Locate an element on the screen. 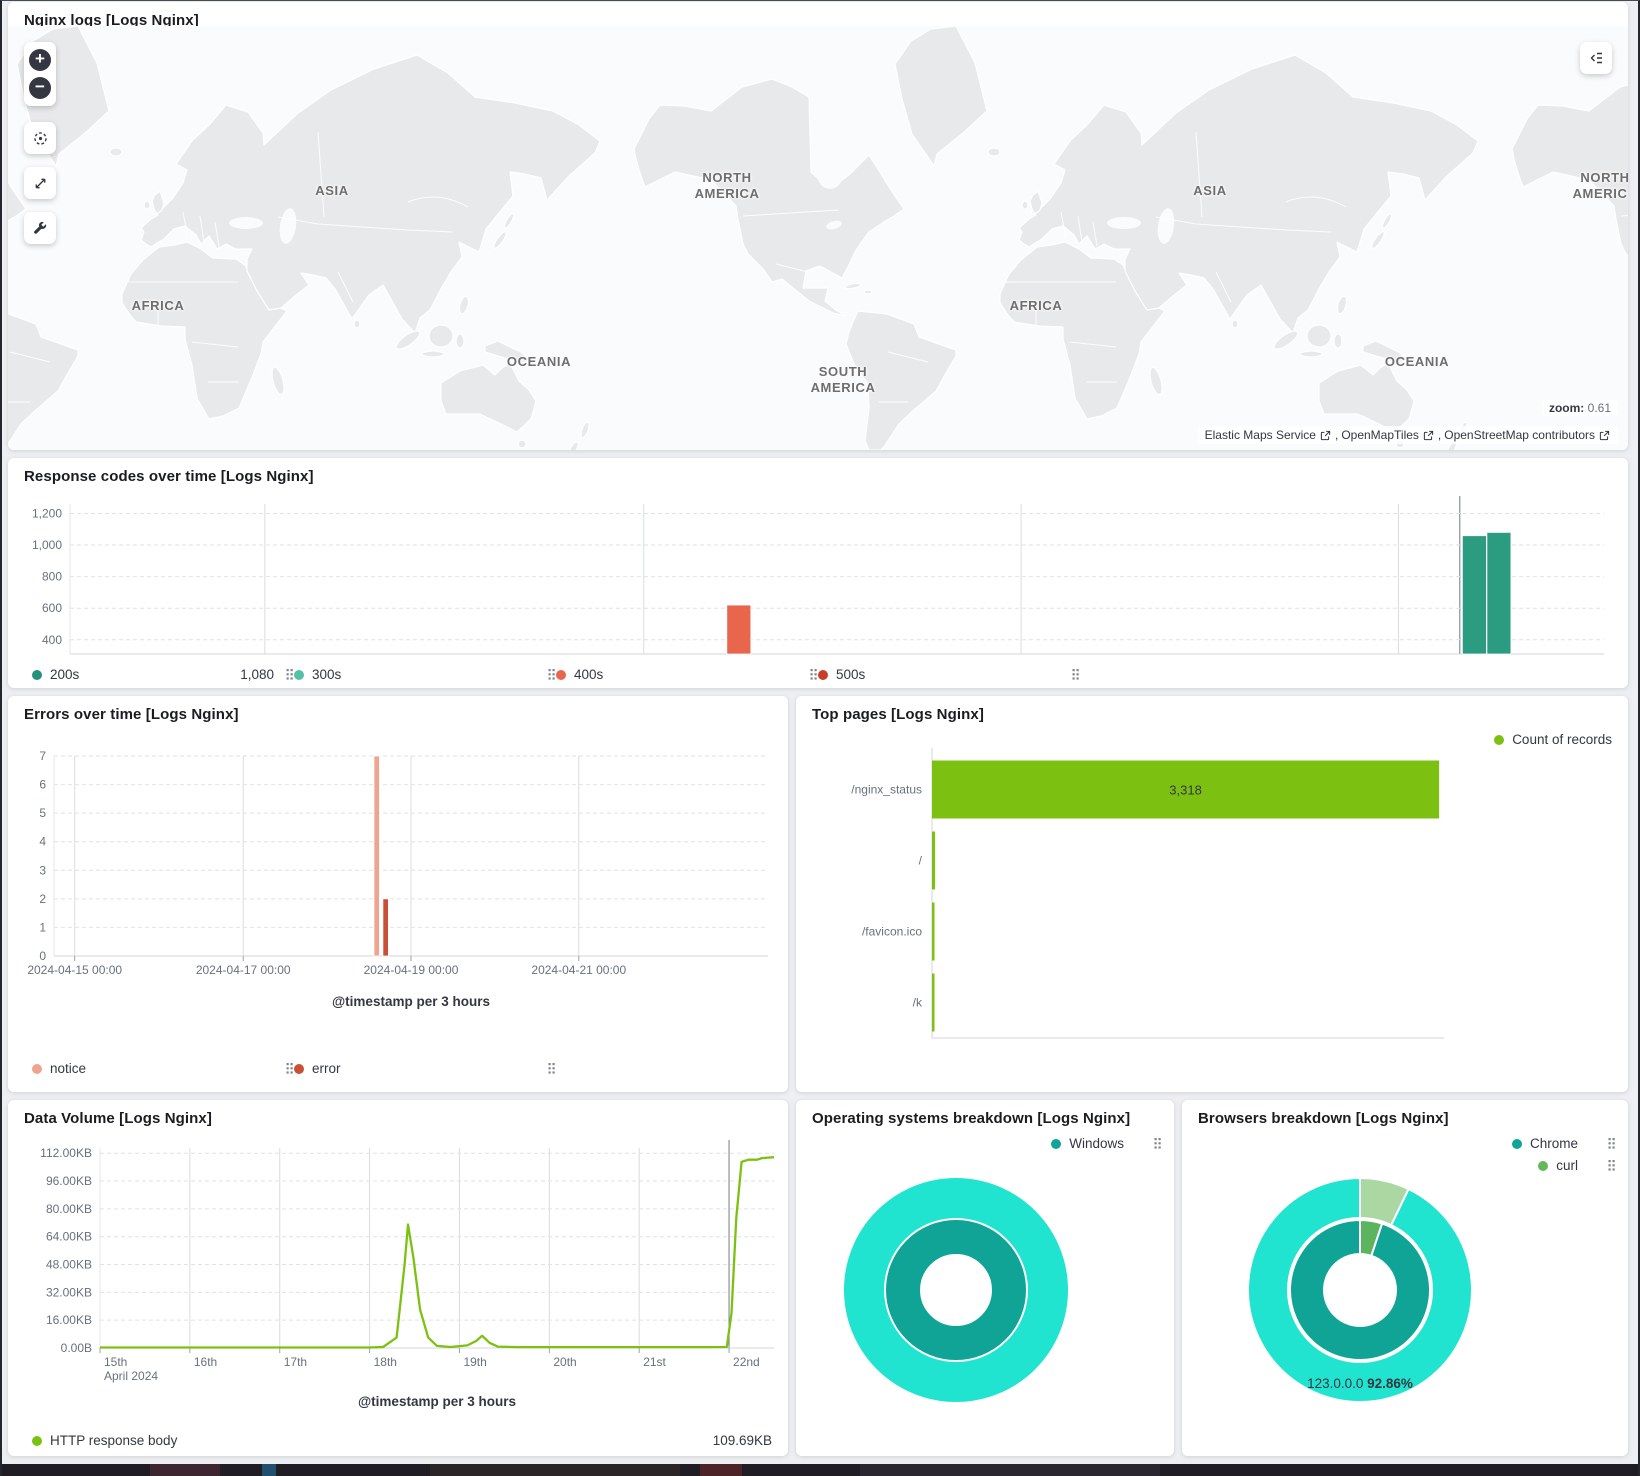  svg-text: 64.00KB is located at coordinates (69, 1237).